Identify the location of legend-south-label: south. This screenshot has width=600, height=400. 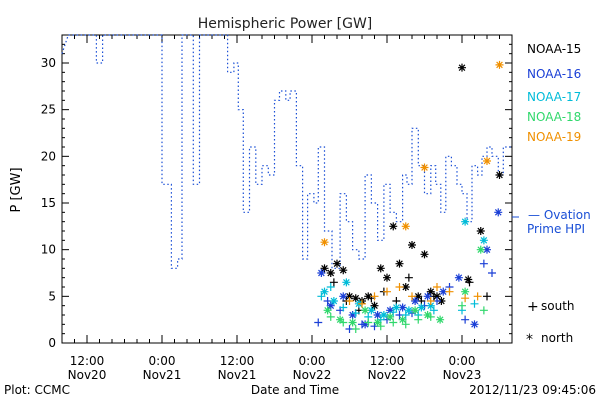
(558, 306).